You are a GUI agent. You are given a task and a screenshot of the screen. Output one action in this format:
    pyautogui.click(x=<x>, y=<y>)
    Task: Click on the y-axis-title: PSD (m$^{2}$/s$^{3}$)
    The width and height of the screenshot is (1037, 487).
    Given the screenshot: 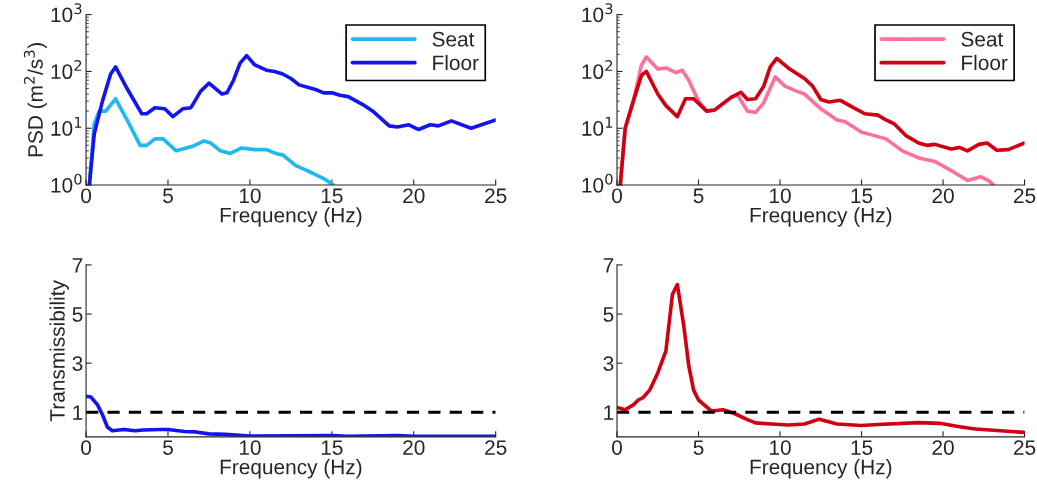 What is the action you would take?
    pyautogui.click(x=35, y=100)
    